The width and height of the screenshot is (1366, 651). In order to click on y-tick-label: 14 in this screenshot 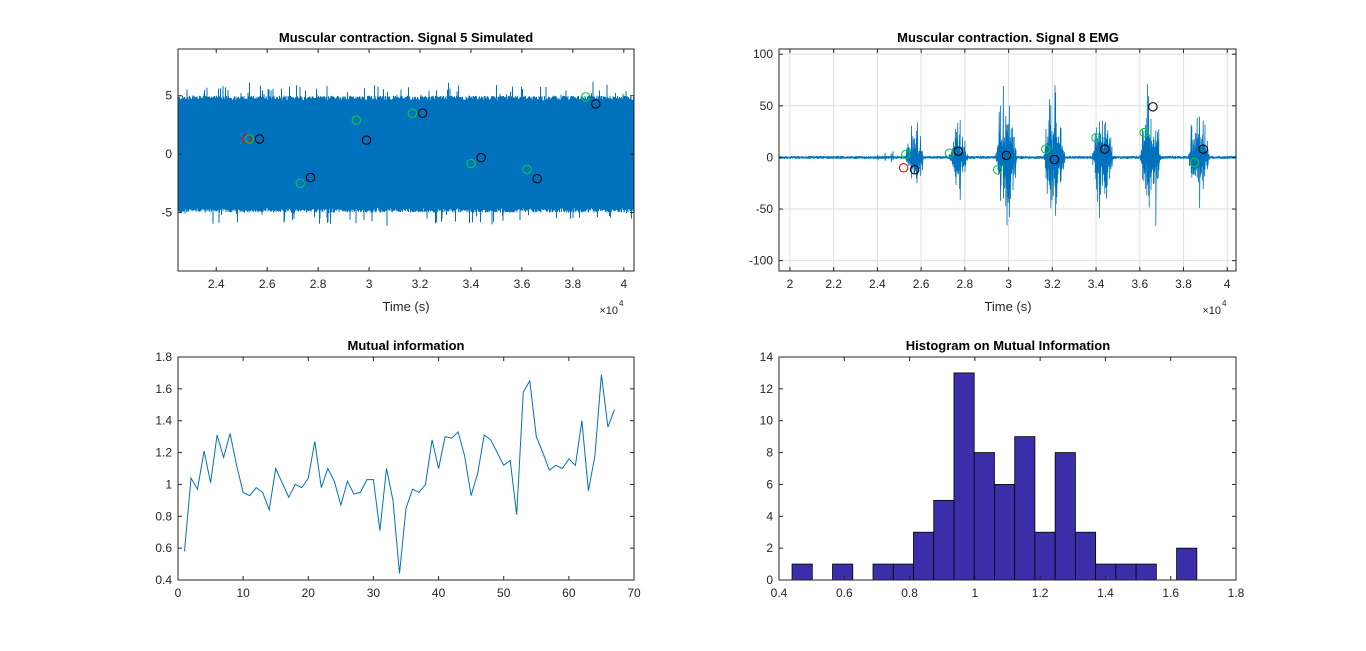, I will do `click(767, 357)`.